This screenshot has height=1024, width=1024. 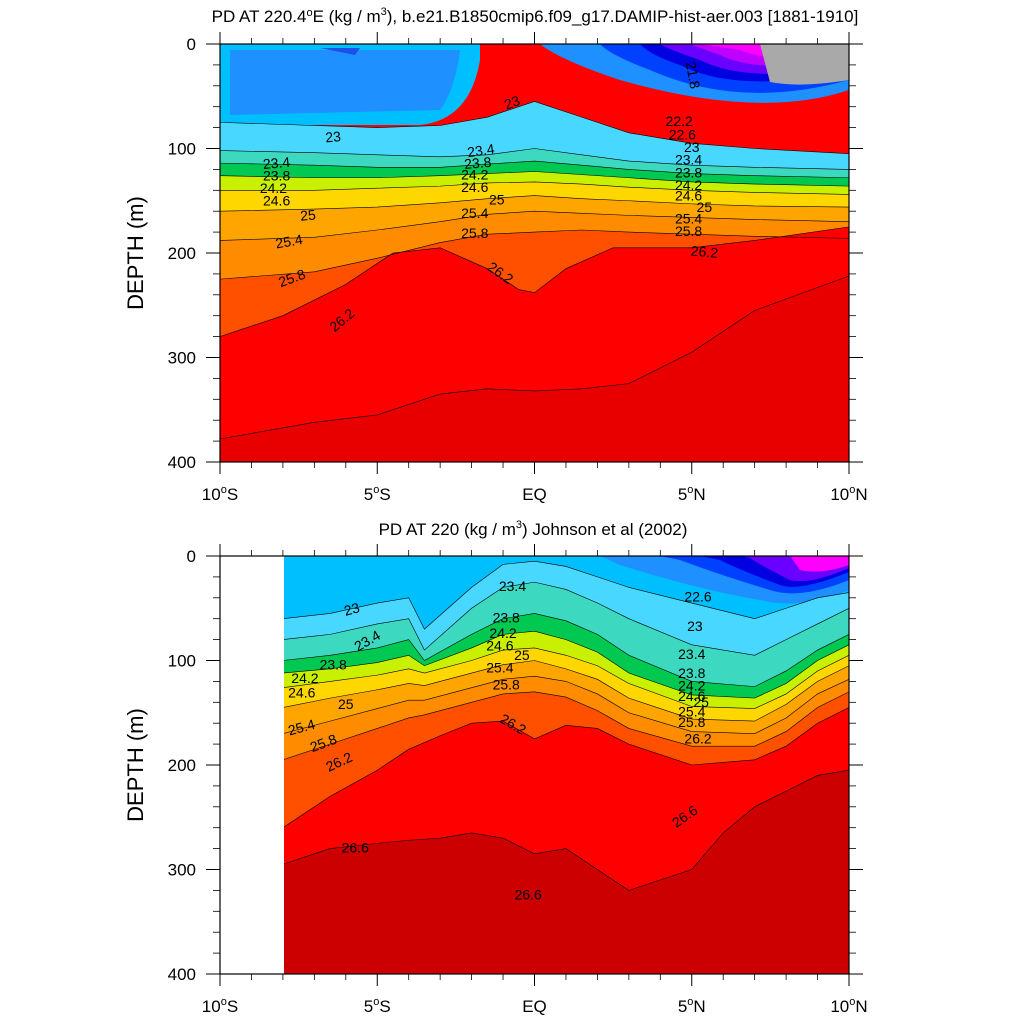 What do you see at coordinates (804, 64) in the screenshot?
I see `top-panel-missing-data-patch` at bounding box center [804, 64].